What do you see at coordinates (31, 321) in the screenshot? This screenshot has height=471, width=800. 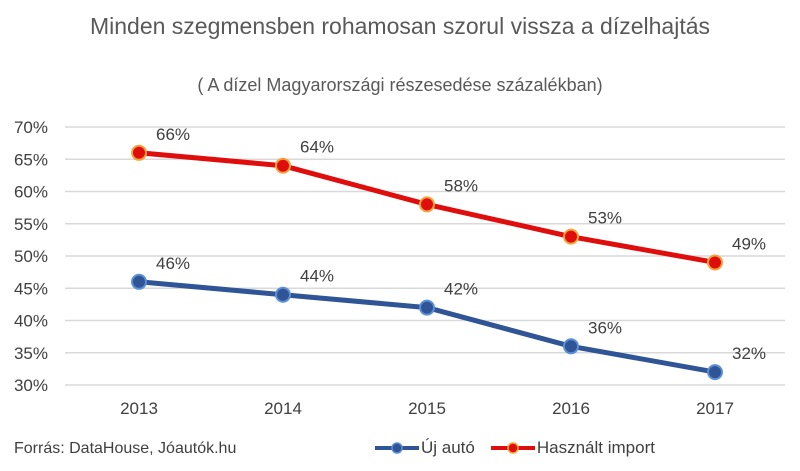 I see `y-tick-label: 40%` at bounding box center [31, 321].